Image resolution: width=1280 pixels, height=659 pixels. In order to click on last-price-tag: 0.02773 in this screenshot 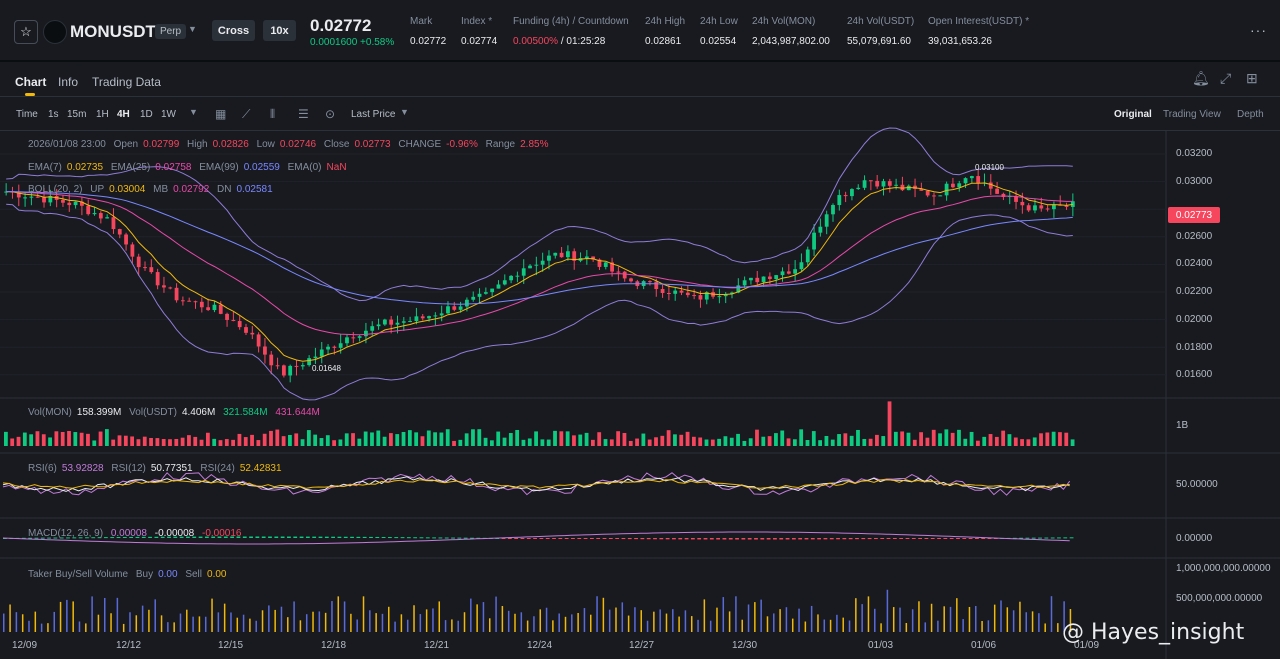, I will do `click(1194, 215)`.